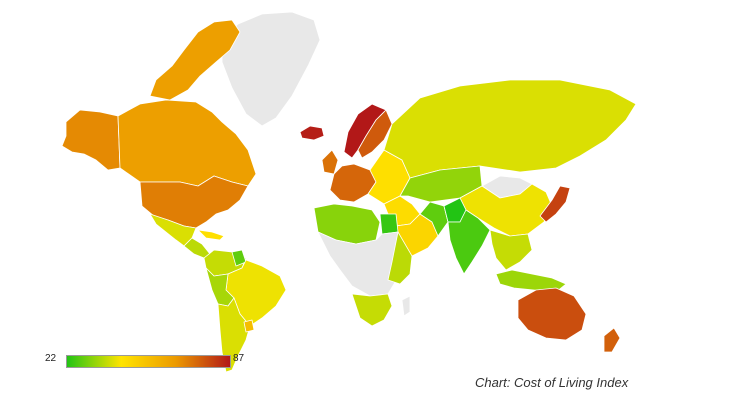  Describe the element at coordinates (239, 358) in the screenshot. I see `legend-max-label: 87` at that location.